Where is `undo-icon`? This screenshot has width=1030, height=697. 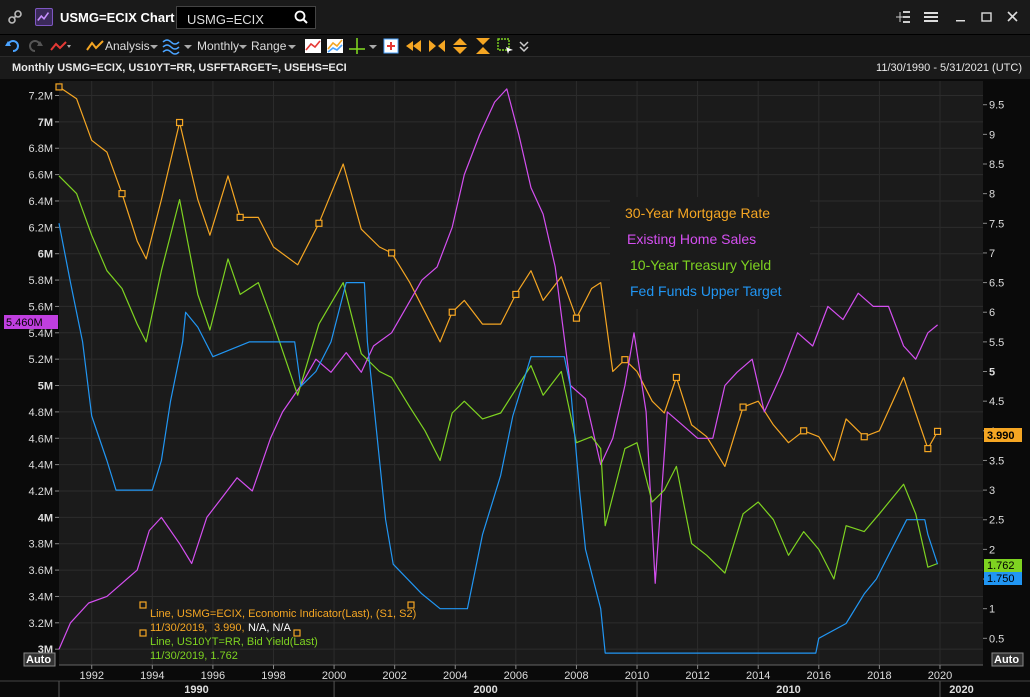 undo-icon is located at coordinates (13, 46).